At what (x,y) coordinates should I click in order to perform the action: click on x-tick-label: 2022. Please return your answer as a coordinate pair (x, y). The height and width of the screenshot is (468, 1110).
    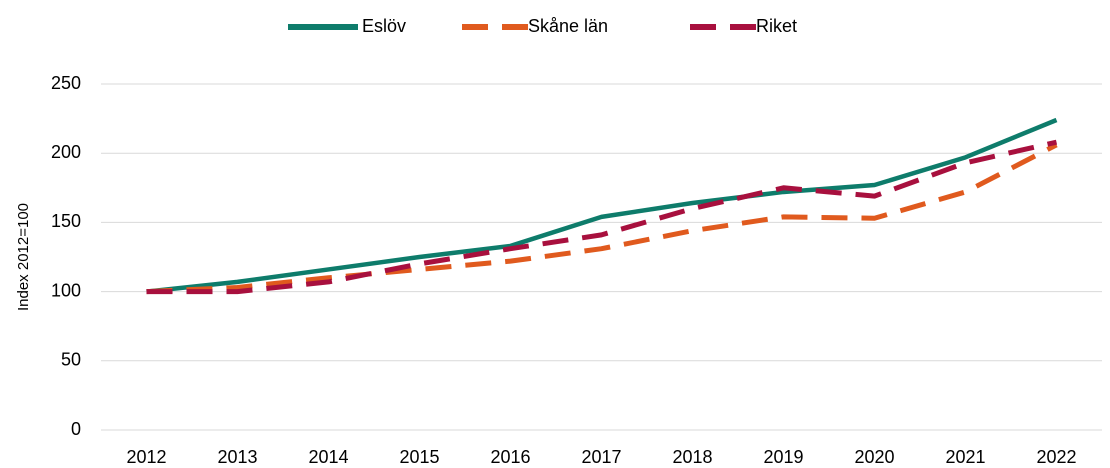
    Looking at the image, I should click on (1056, 457).